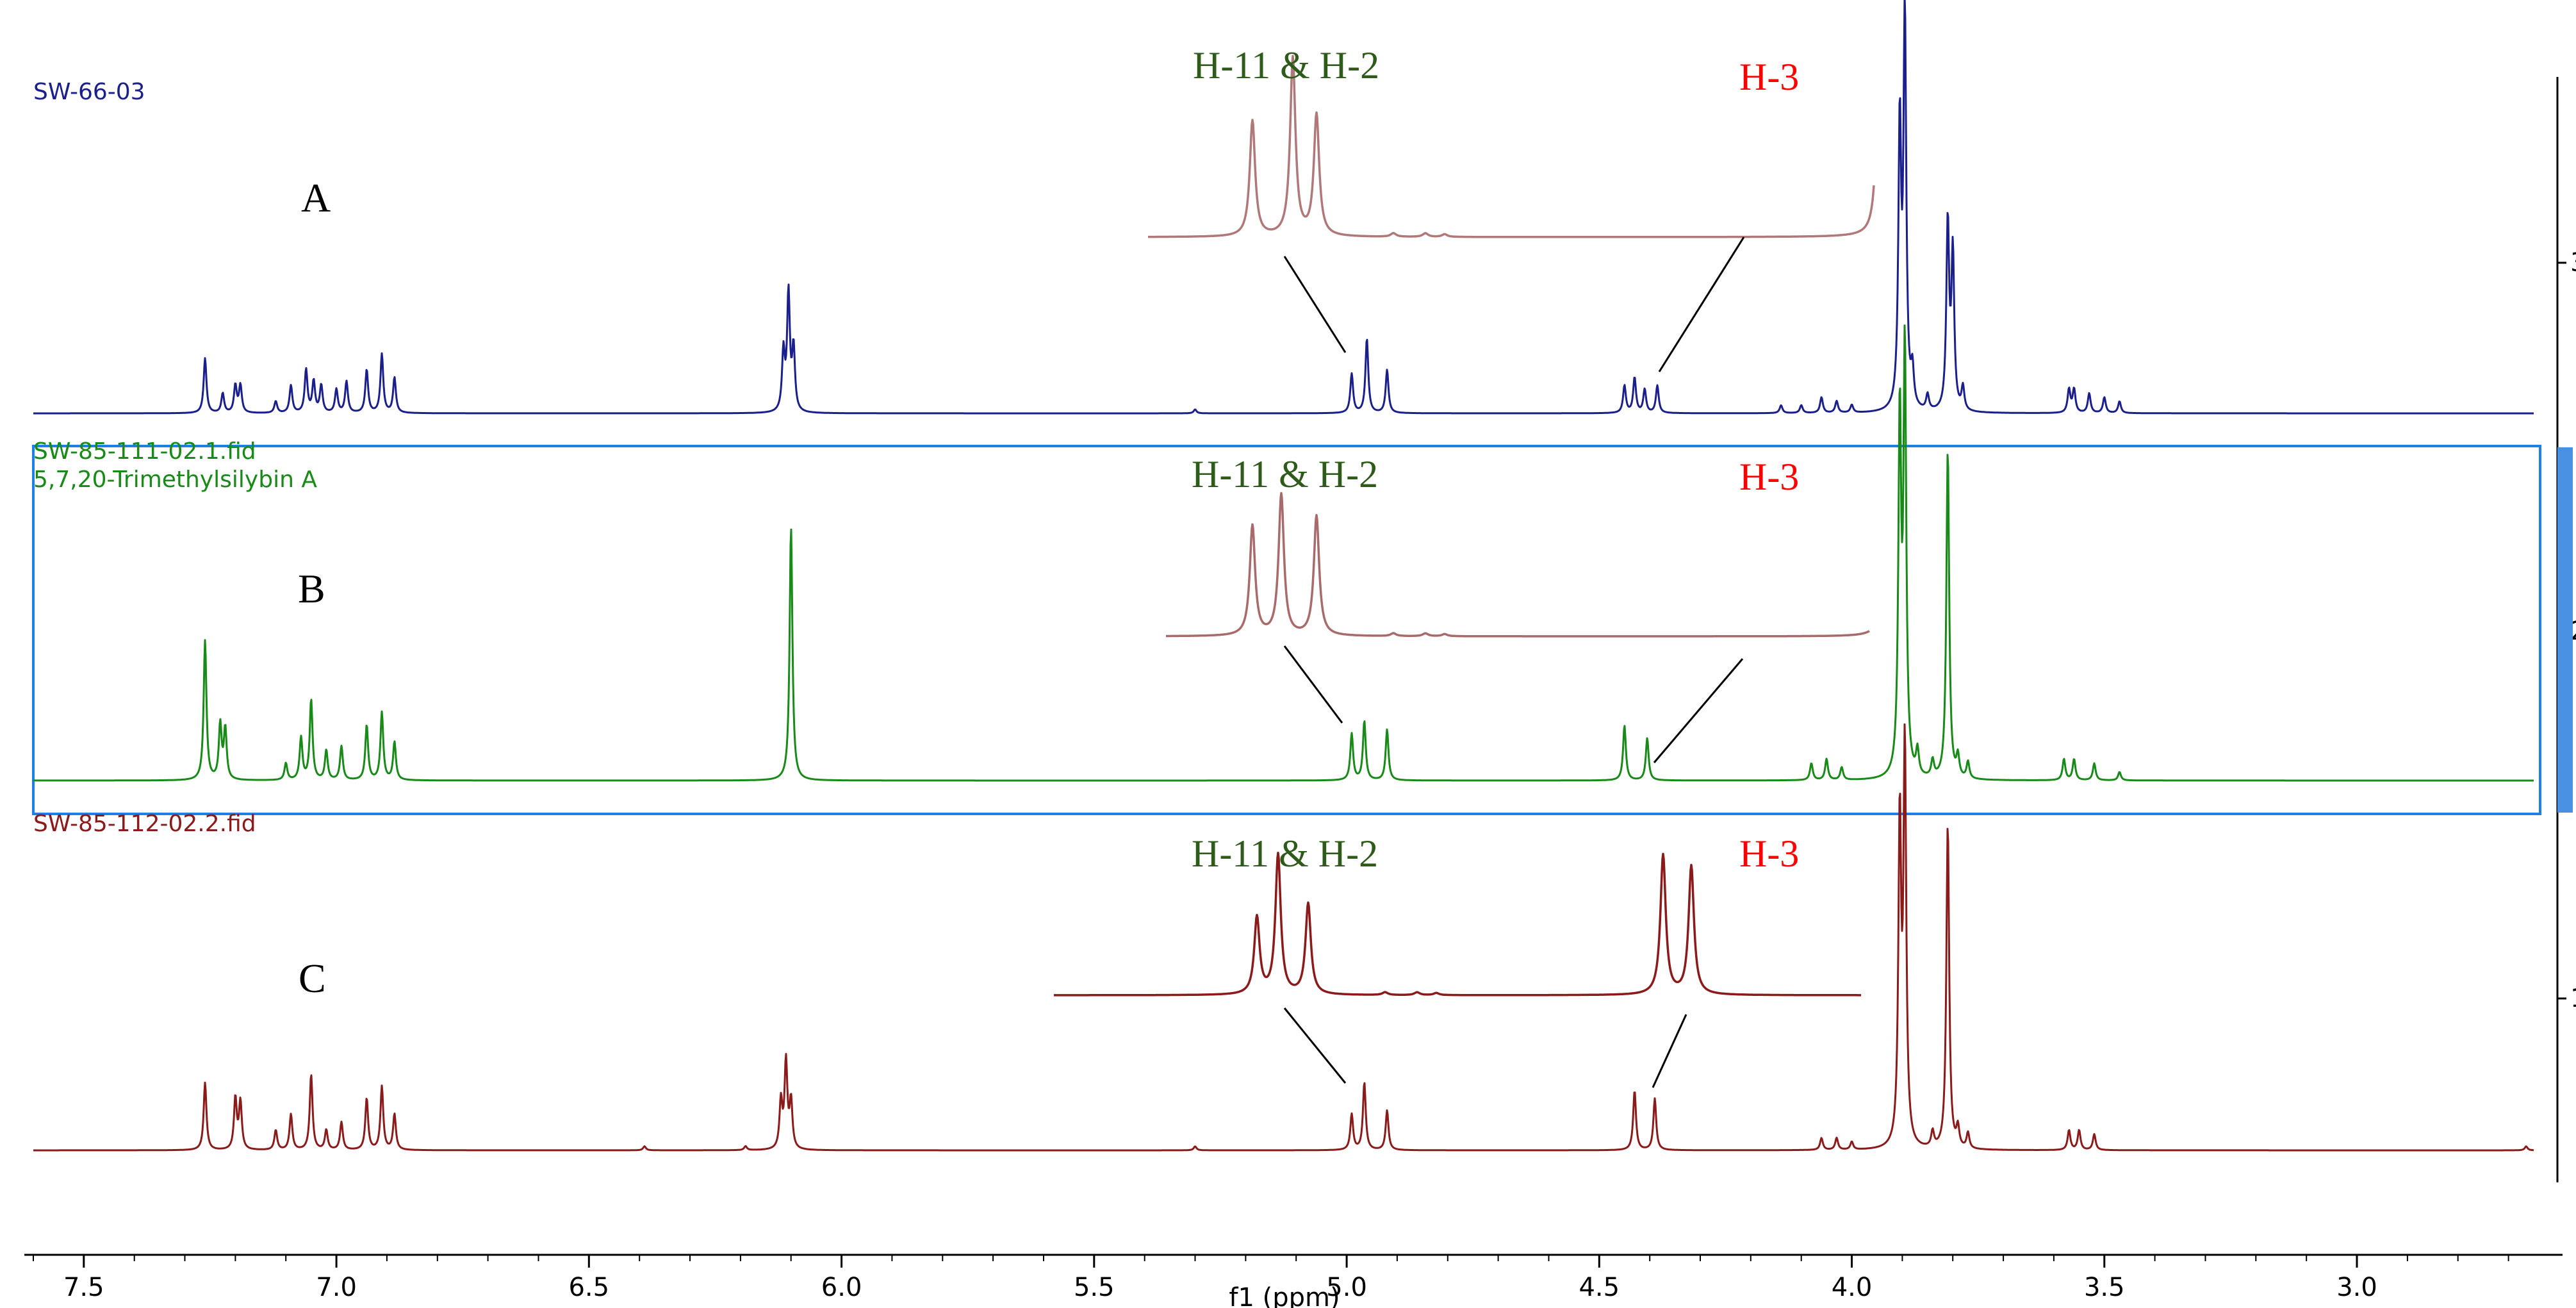  Describe the element at coordinates (316, 198) in the screenshot. I see `panel-letter: A` at that location.